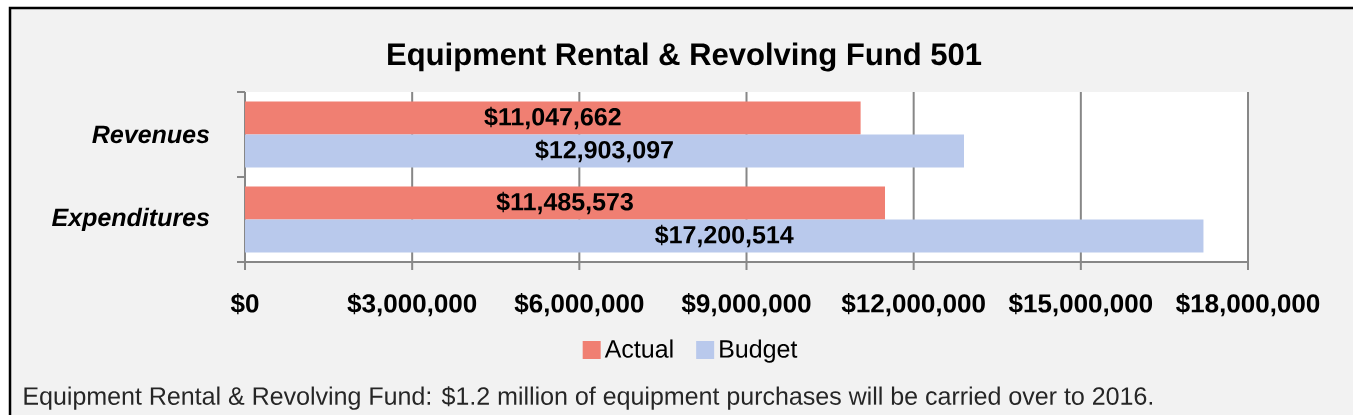 The width and height of the screenshot is (1353, 415). What do you see at coordinates (151, 134) in the screenshot?
I see `y-tick-label: Revenues` at bounding box center [151, 134].